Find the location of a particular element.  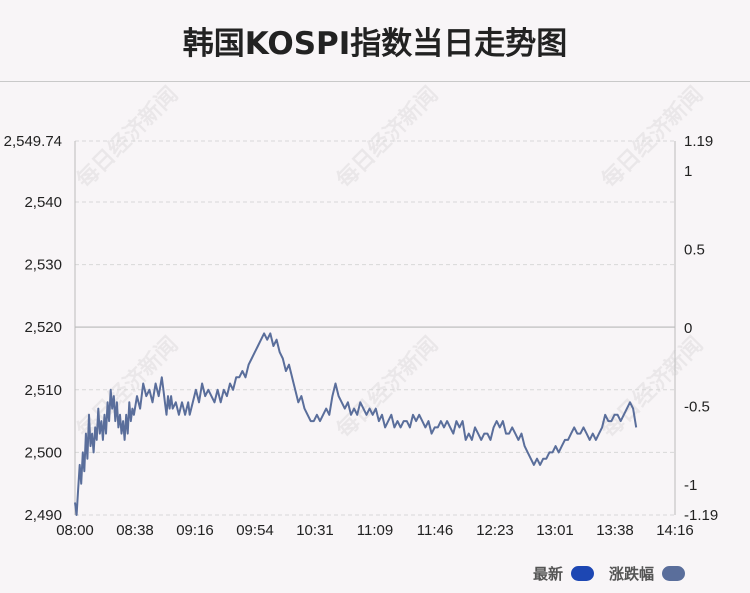

title-divider is located at coordinates (375, 81).